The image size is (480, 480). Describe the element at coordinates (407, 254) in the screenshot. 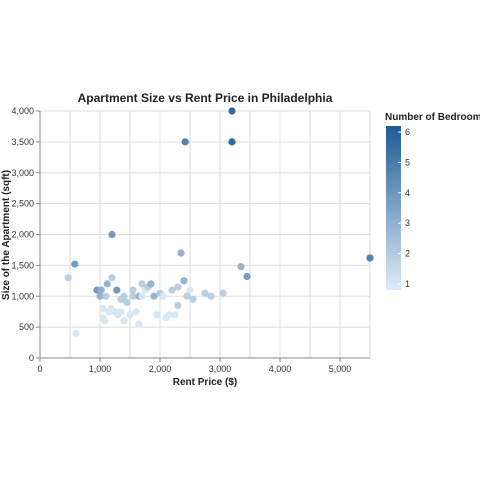

I see `legend-tick-label: 2` at that location.